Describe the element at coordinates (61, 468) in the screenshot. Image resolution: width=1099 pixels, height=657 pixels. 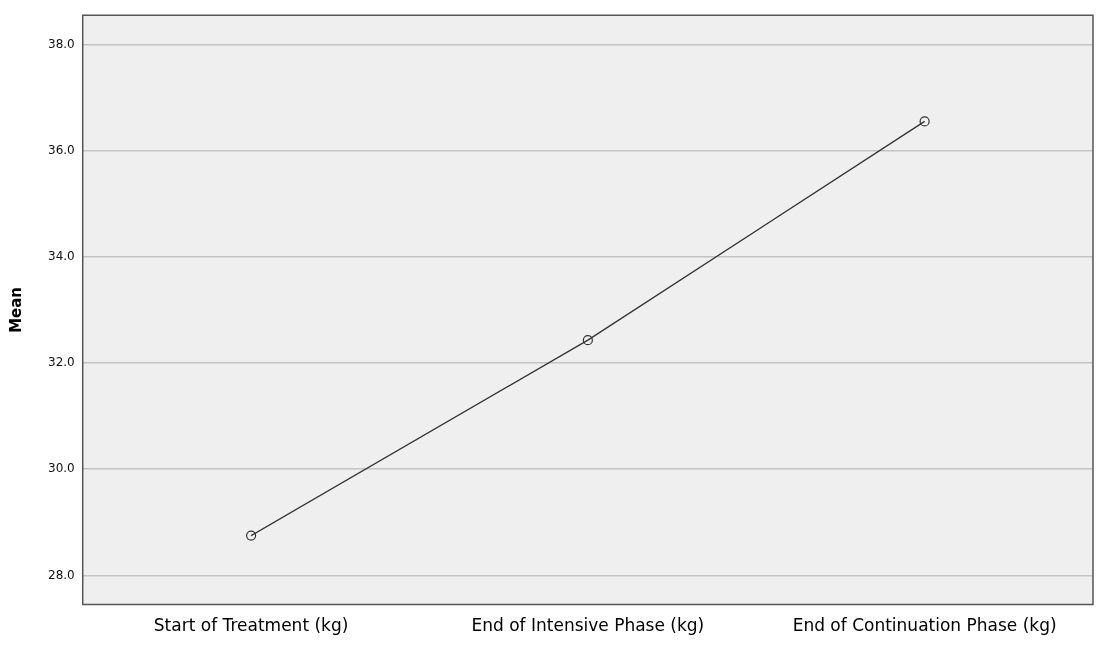
I see `y-tick-label: 30.0` at that location.